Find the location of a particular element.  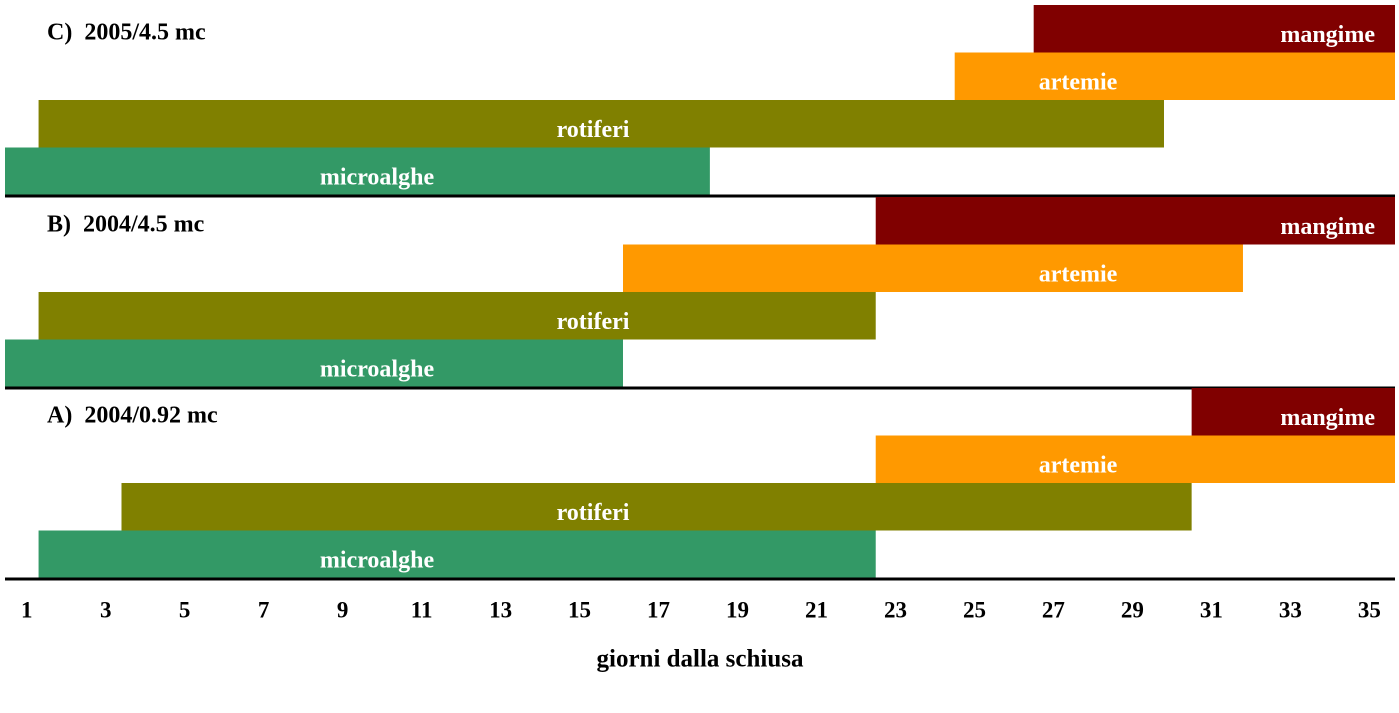

x-tick-label: 15 is located at coordinates (579, 609).